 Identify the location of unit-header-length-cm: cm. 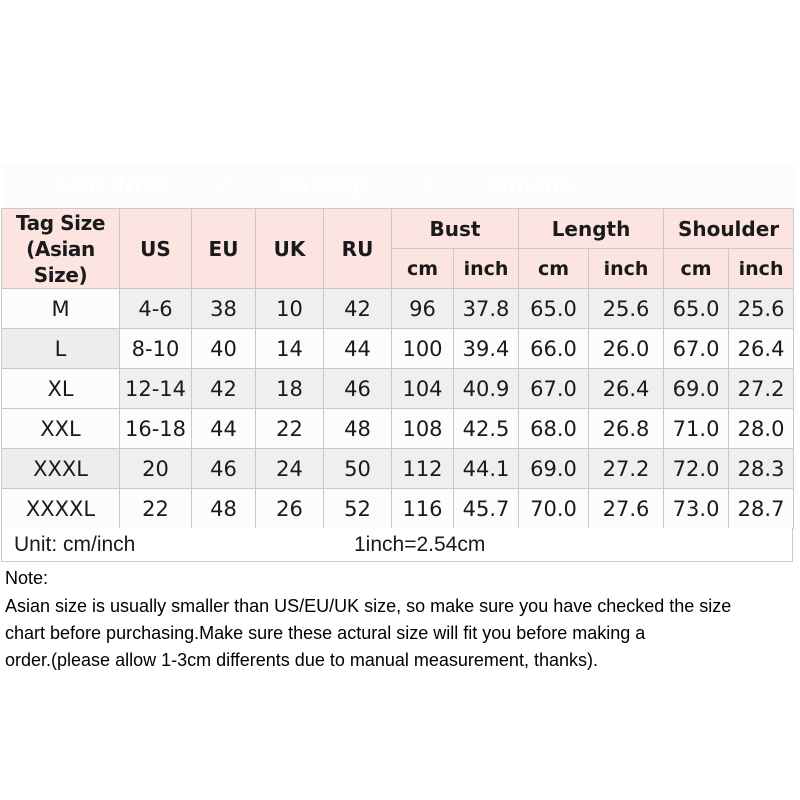
(553, 268).